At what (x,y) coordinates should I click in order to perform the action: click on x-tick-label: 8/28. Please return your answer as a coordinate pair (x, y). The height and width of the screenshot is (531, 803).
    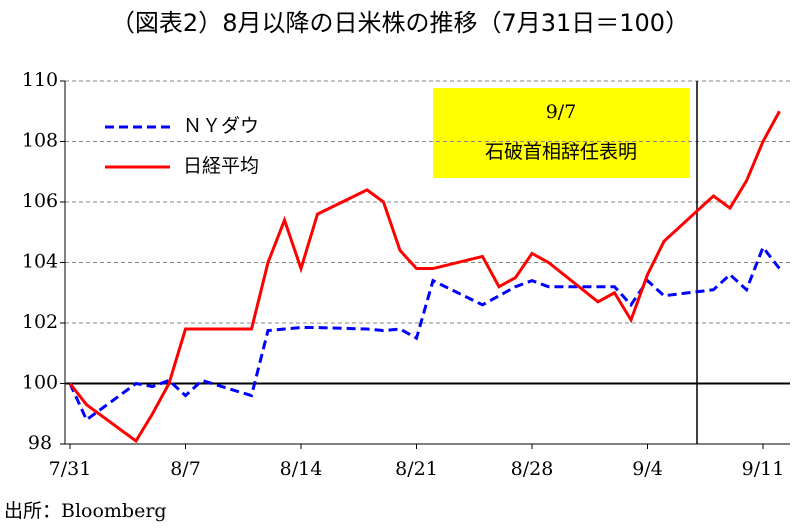
    Looking at the image, I should click on (532, 469).